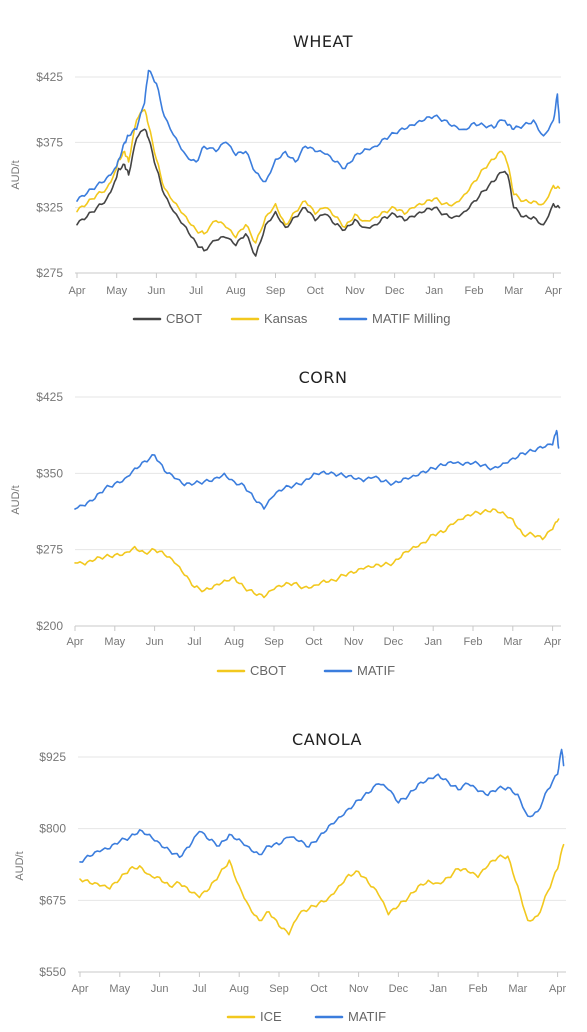 This screenshot has height=1032, width=587. I want to click on canola-y-tick-label: $675, so click(52, 900).